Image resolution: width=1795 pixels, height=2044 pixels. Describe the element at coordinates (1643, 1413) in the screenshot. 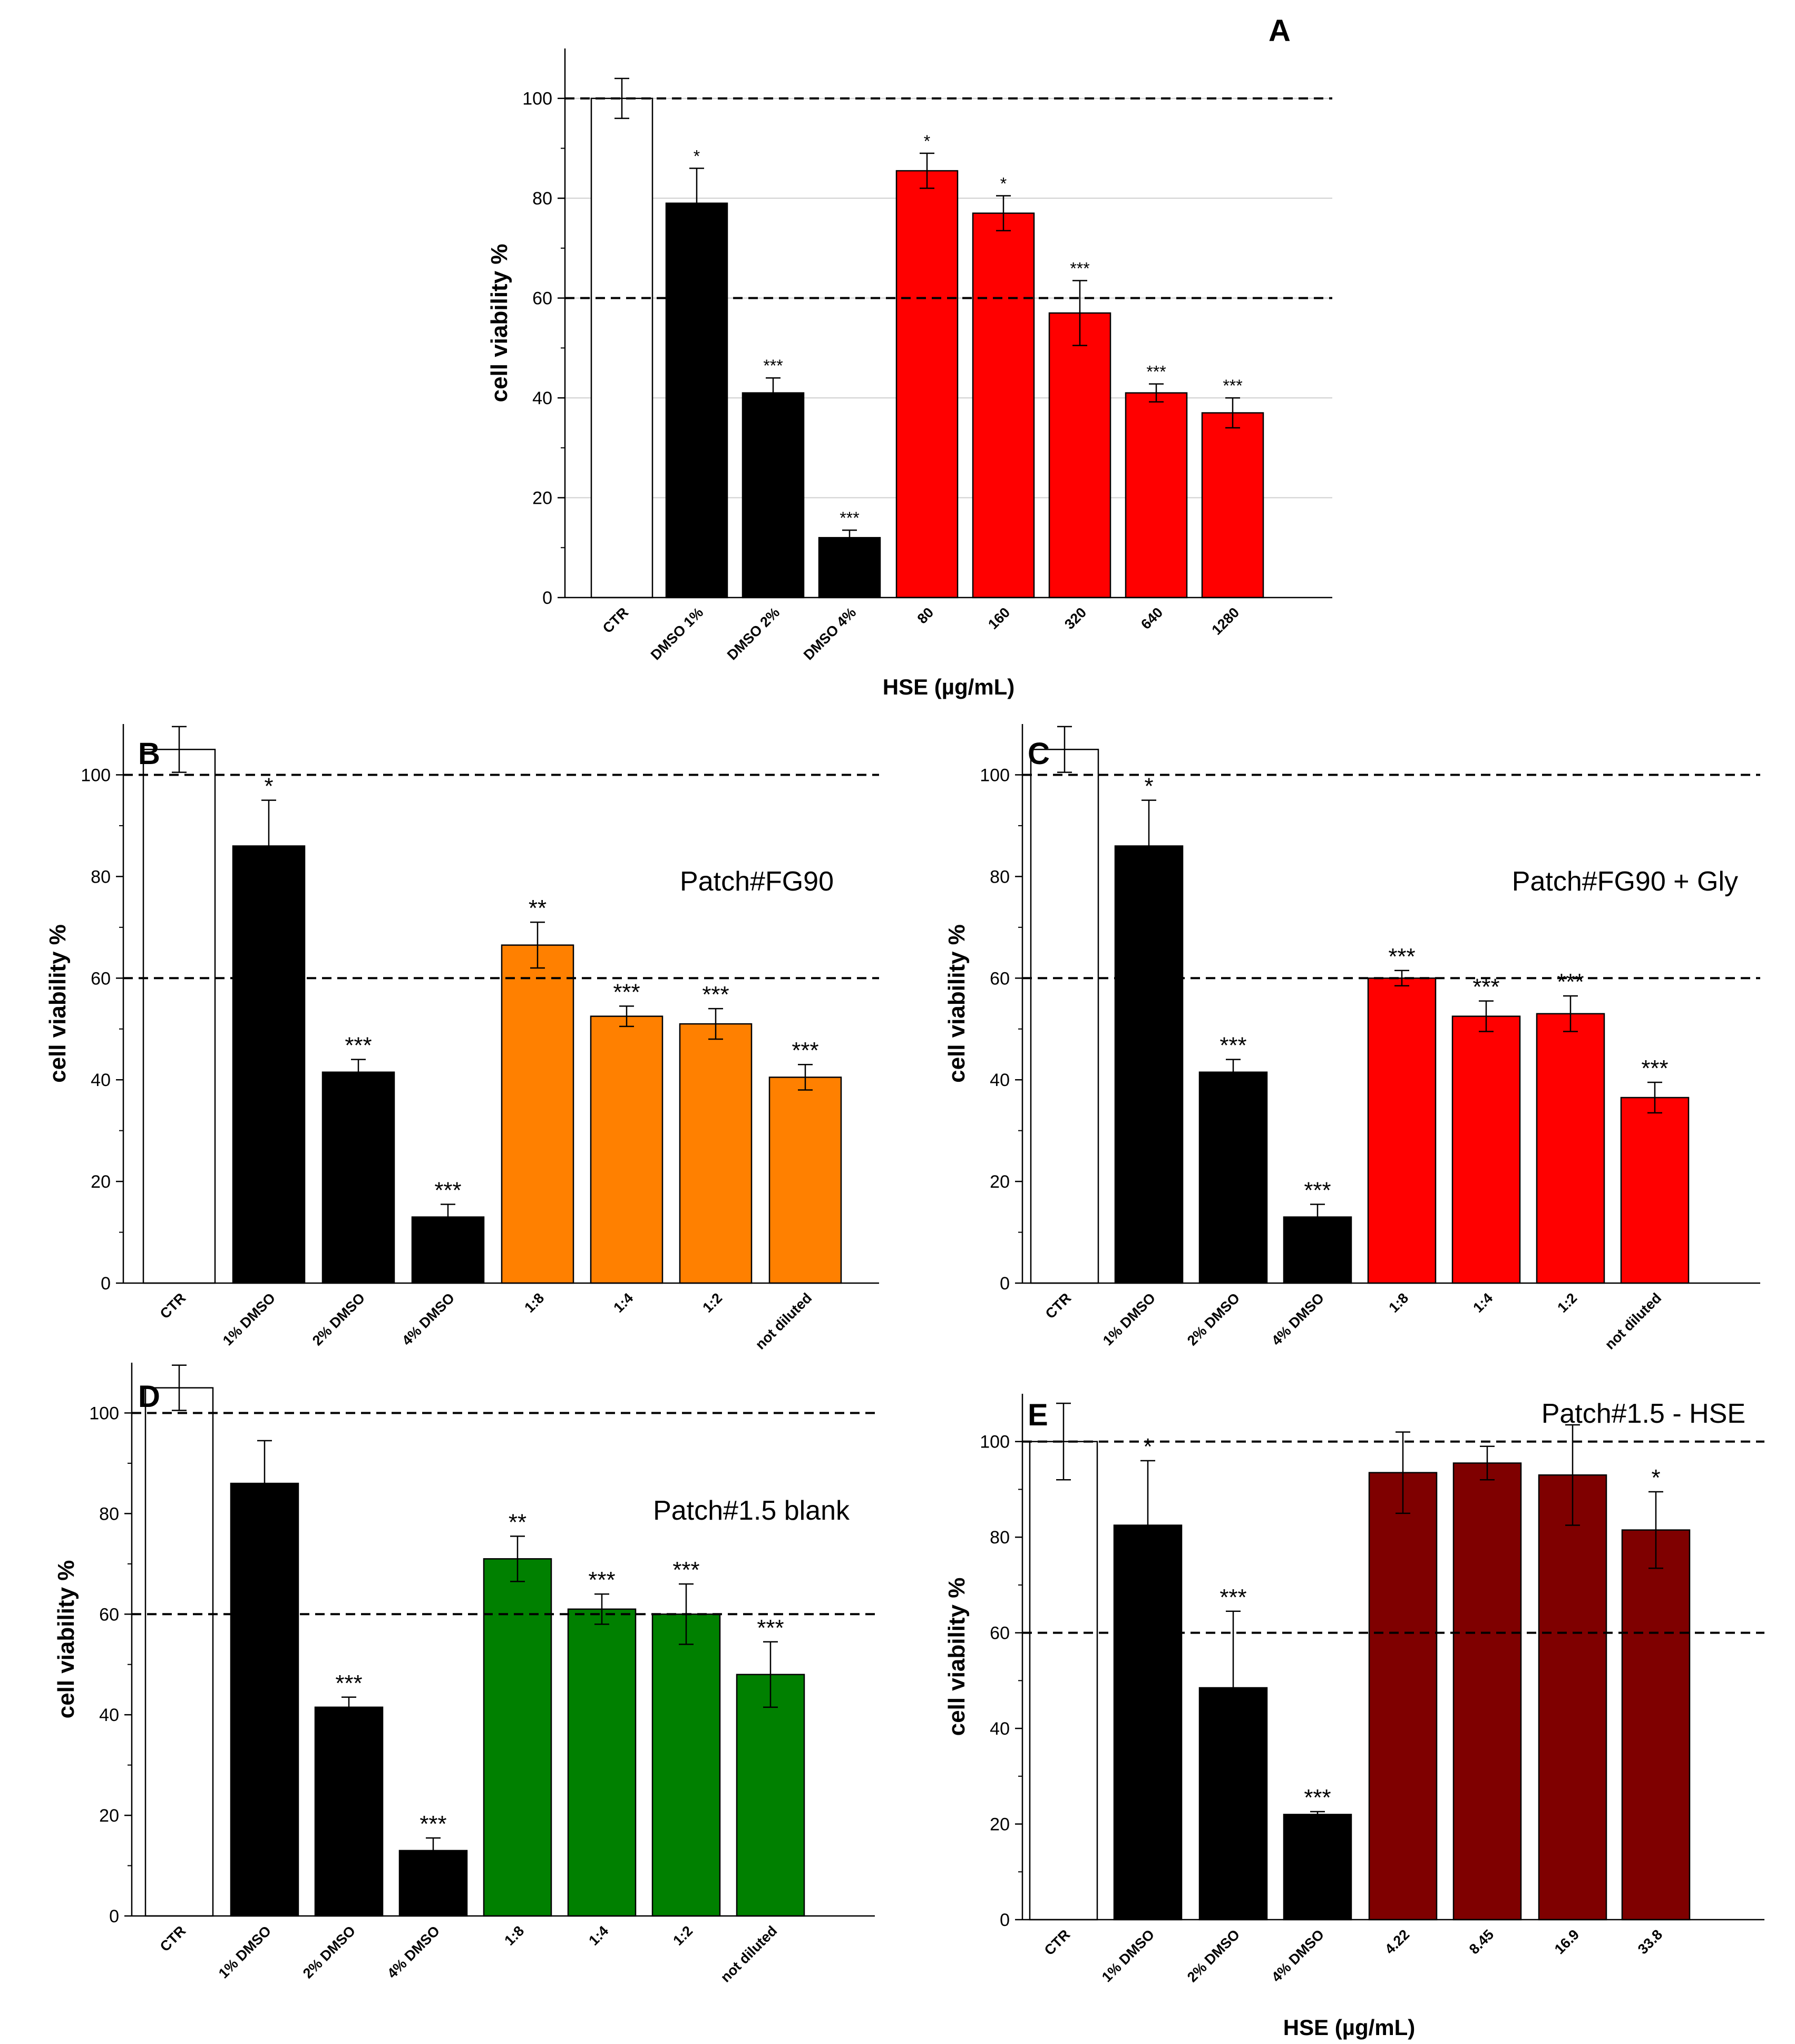

I see `panel-subtitle: Patch#1.5 - HSE` at that location.